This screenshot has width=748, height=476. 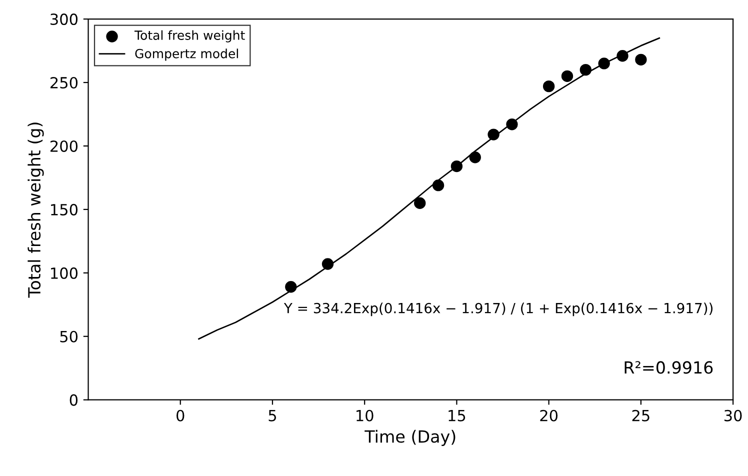 What do you see at coordinates (180, 416) in the screenshot?
I see `x-tick-label: 0` at bounding box center [180, 416].